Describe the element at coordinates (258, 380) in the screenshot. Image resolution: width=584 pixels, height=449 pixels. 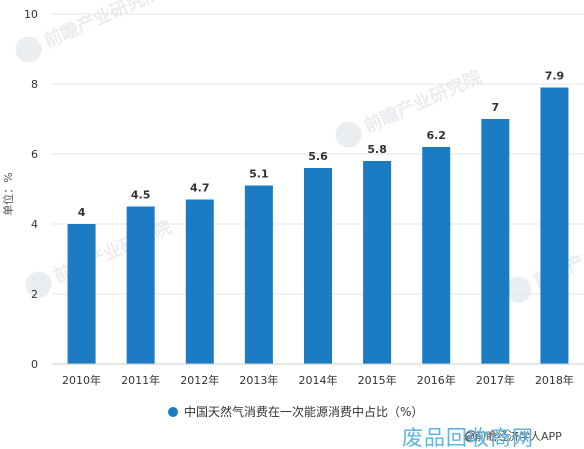
I see `x-tick-label: 2013年` at that location.